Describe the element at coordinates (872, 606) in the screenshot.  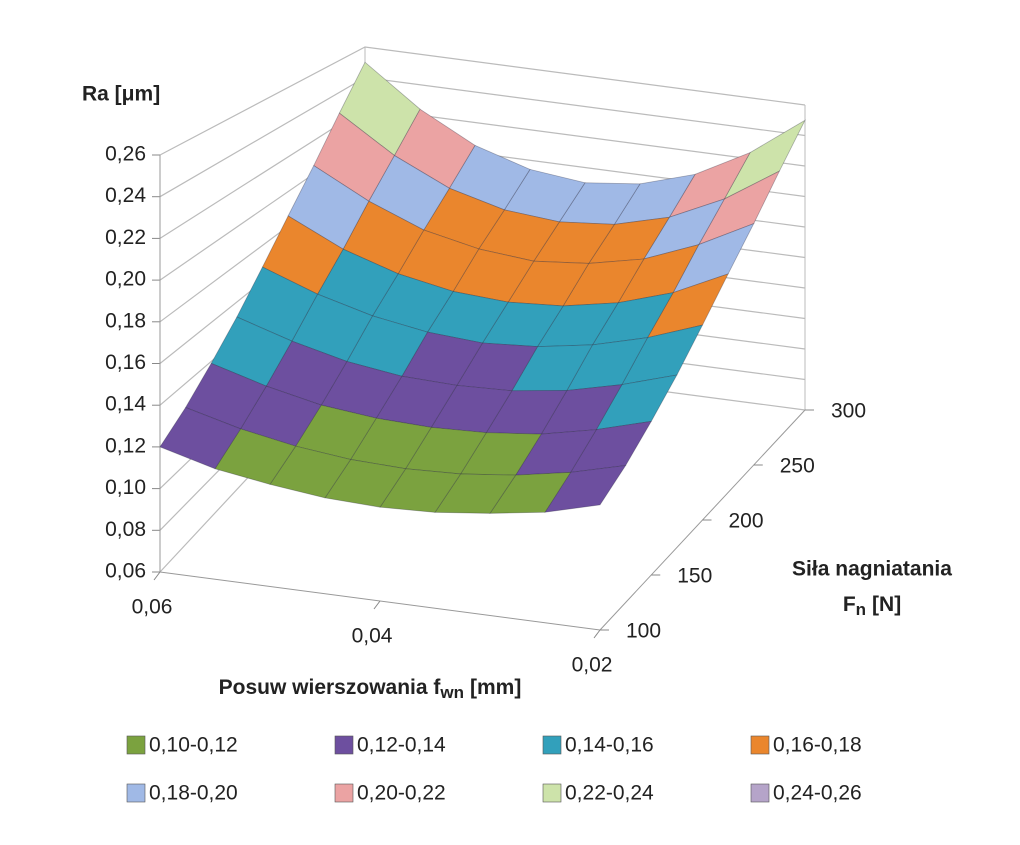
I see `y-axis-label-unit: Fn [N]` at that location.